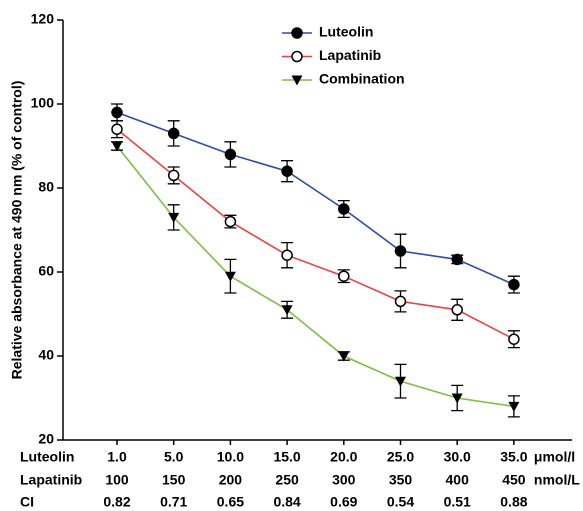 This screenshot has width=583, height=511. I want to click on x-tick-label: 350, so click(401, 480).